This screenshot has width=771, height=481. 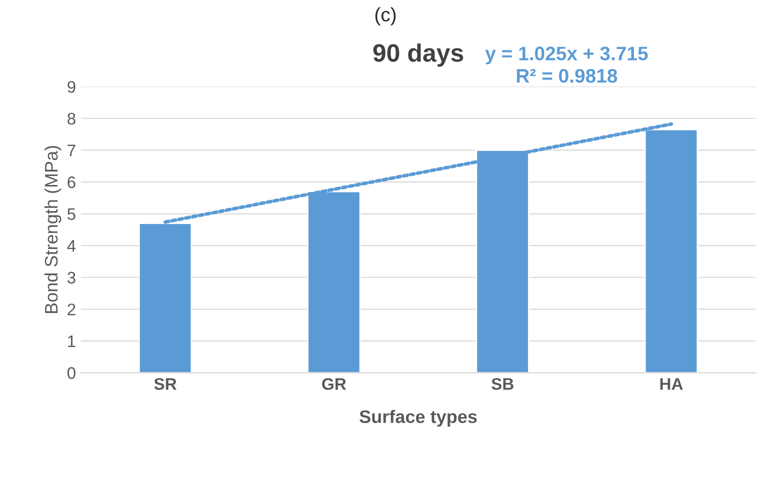 I want to click on text: (c), so click(x=385, y=16).